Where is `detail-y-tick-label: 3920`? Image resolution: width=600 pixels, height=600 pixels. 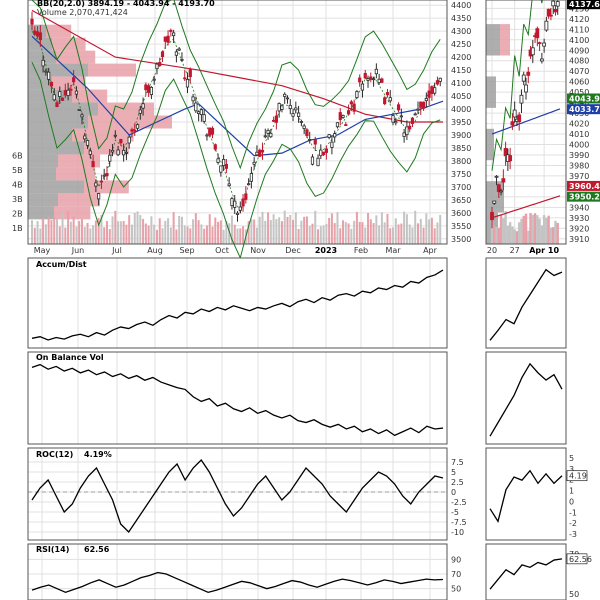 detail-y-tick-label: 3920 is located at coordinates (579, 228).